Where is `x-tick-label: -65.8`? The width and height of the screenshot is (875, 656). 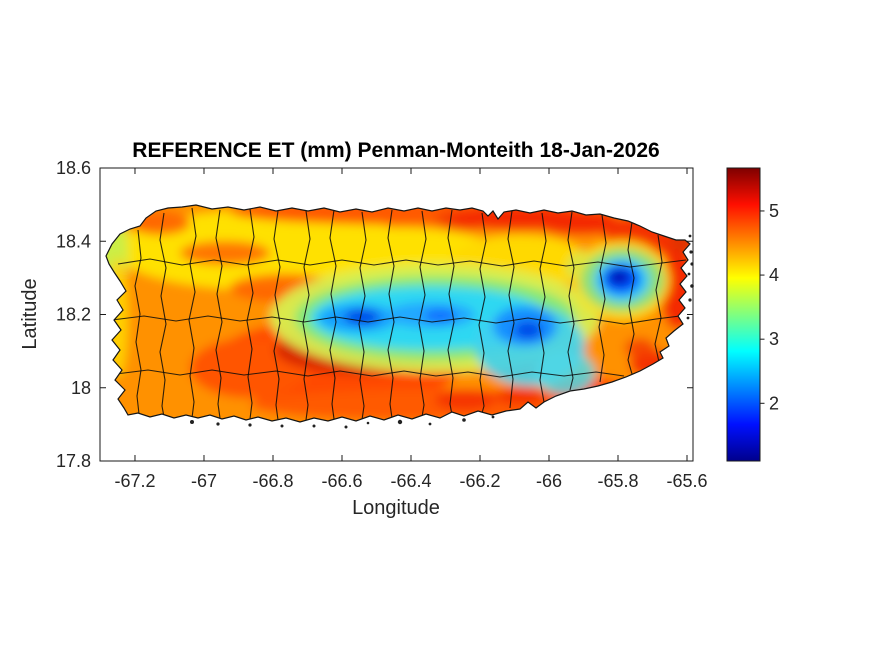
x-tick-label: -65.8 is located at coordinates (617, 481).